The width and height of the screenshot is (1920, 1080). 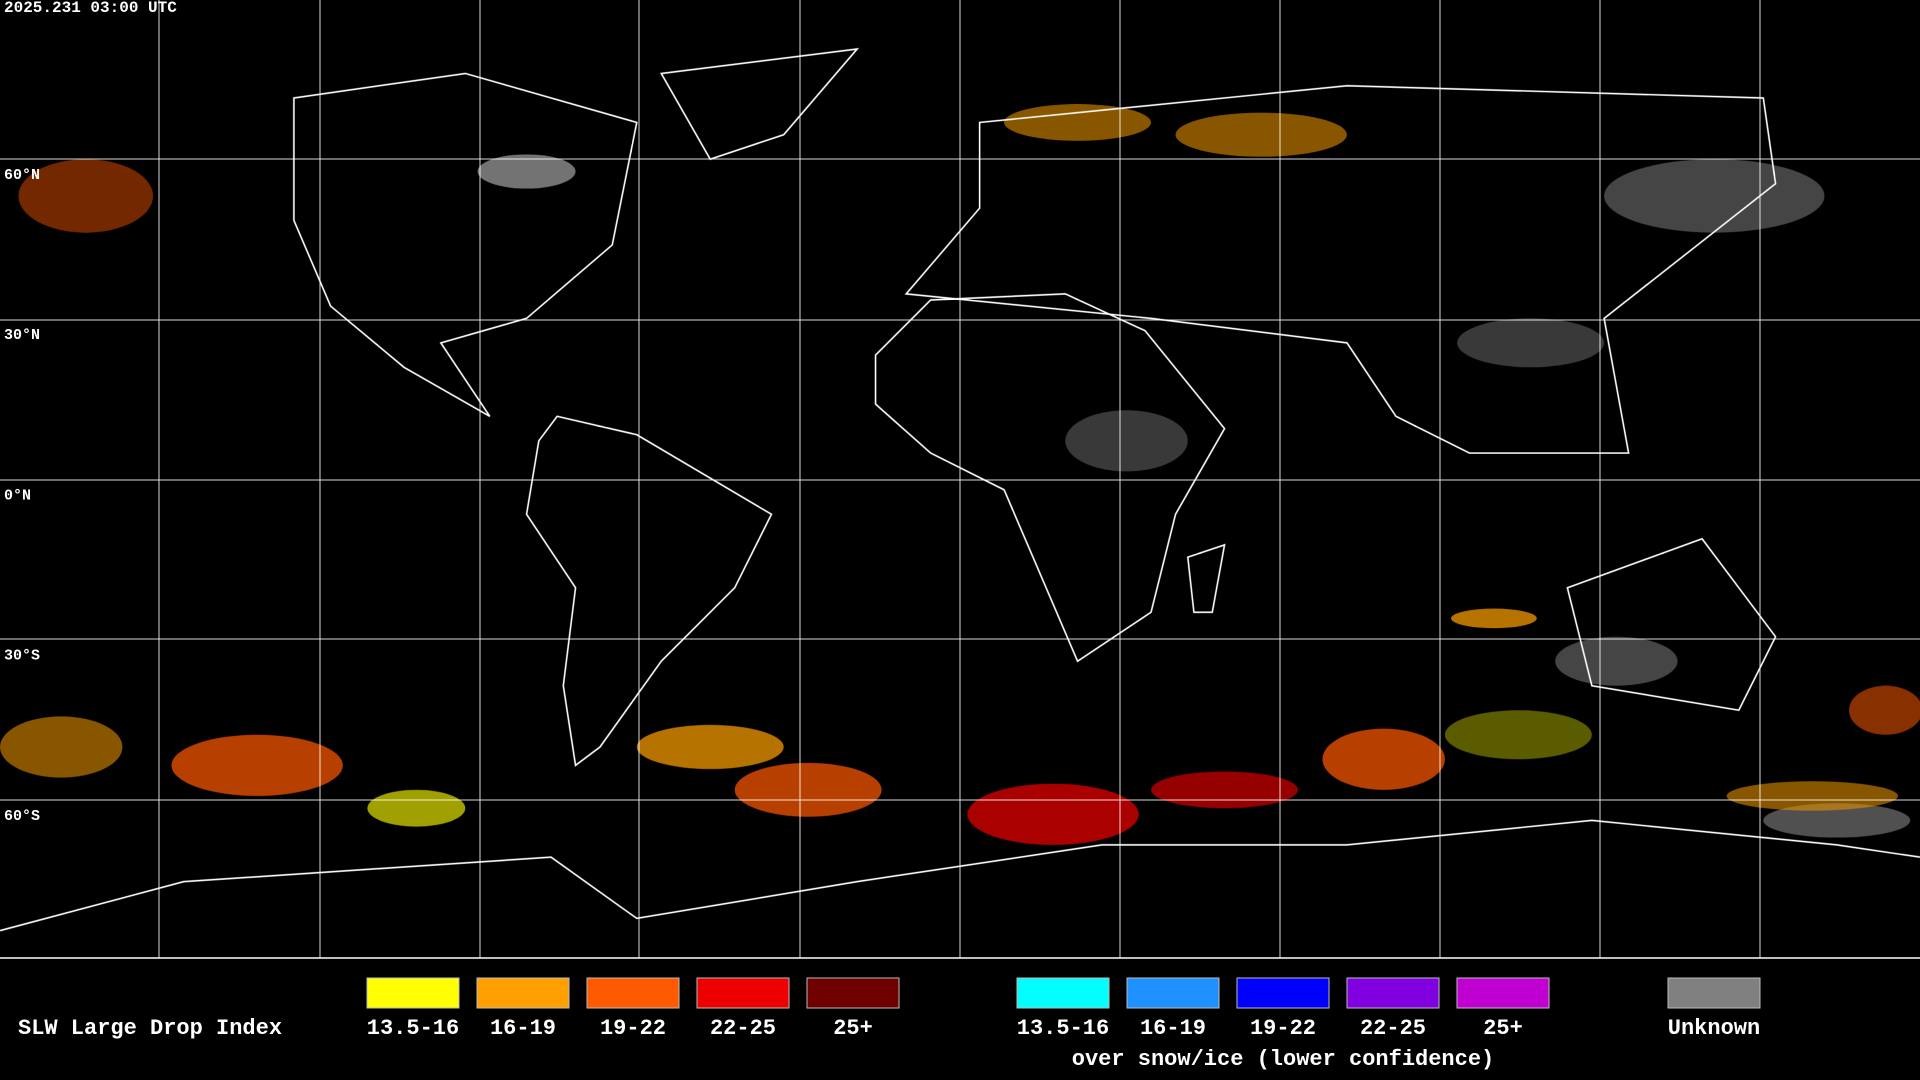 I want to click on timestamp: 2025.231 03:00 UTC, so click(x=90, y=8).